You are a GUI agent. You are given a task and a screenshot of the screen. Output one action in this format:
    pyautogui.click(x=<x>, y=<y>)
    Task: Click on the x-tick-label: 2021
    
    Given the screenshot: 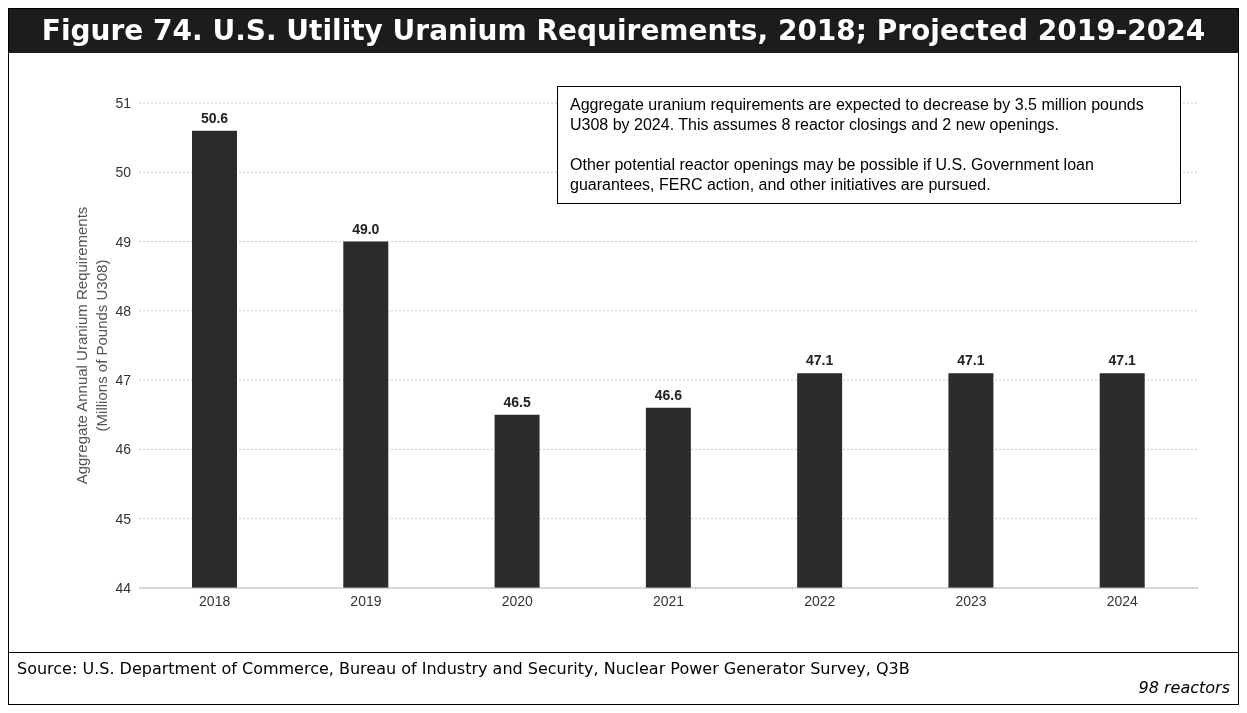 What is the action you would take?
    pyautogui.click(x=668, y=600)
    